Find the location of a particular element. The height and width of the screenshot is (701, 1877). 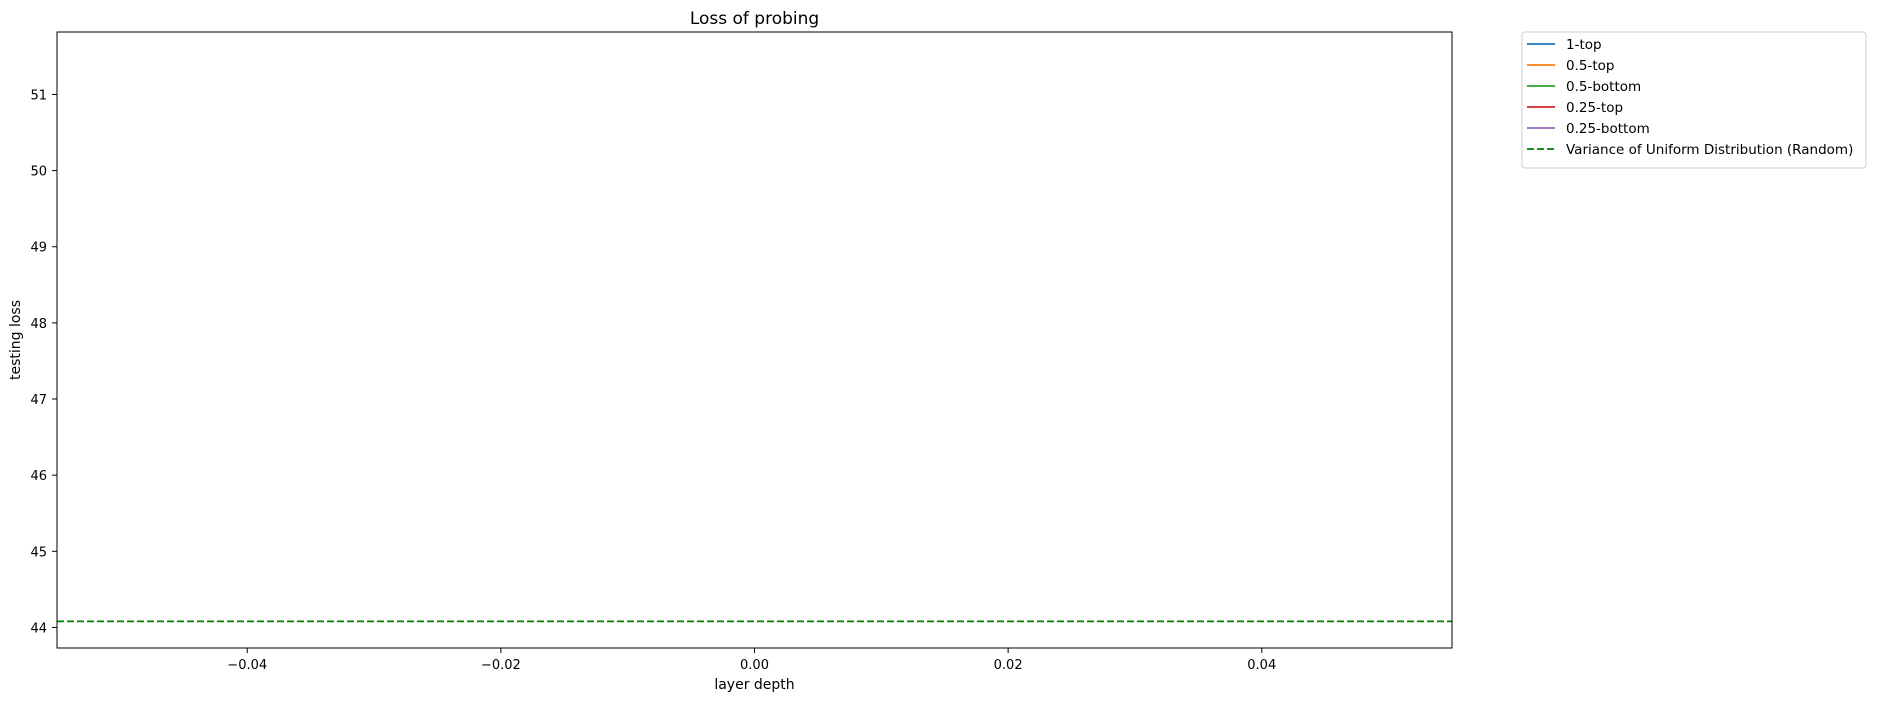

x-axis: −0.04 −0.02 0.00 0.02 0.04 is located at coordinates (751, 660).